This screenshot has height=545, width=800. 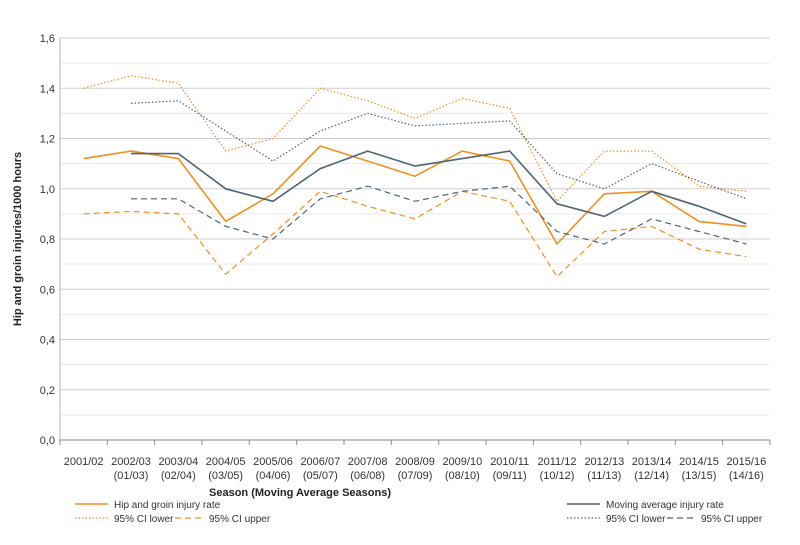 What do you see at coordinates (510, 476) in the screenshot?
I see `x-tick-sublabel: (09/11)` at bounding box center [510, 476].